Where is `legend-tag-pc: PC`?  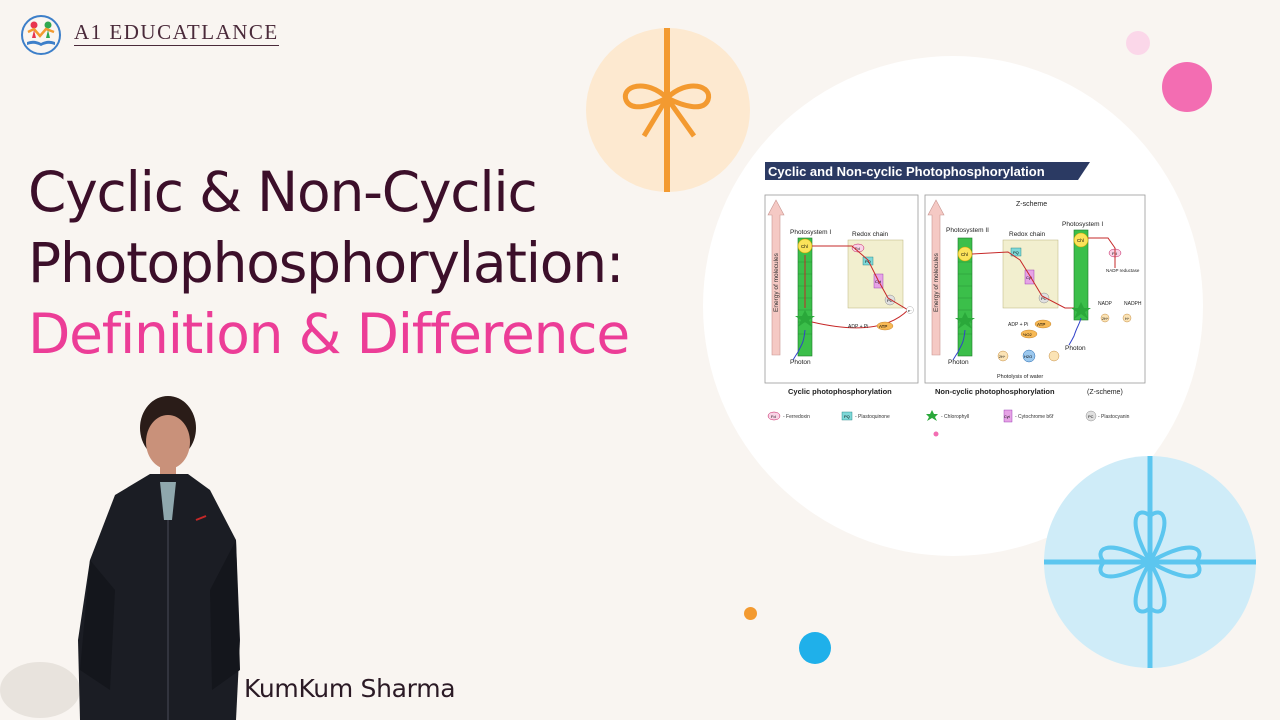
legend-tag-pc: PC is located at coordinates (1091, 416).